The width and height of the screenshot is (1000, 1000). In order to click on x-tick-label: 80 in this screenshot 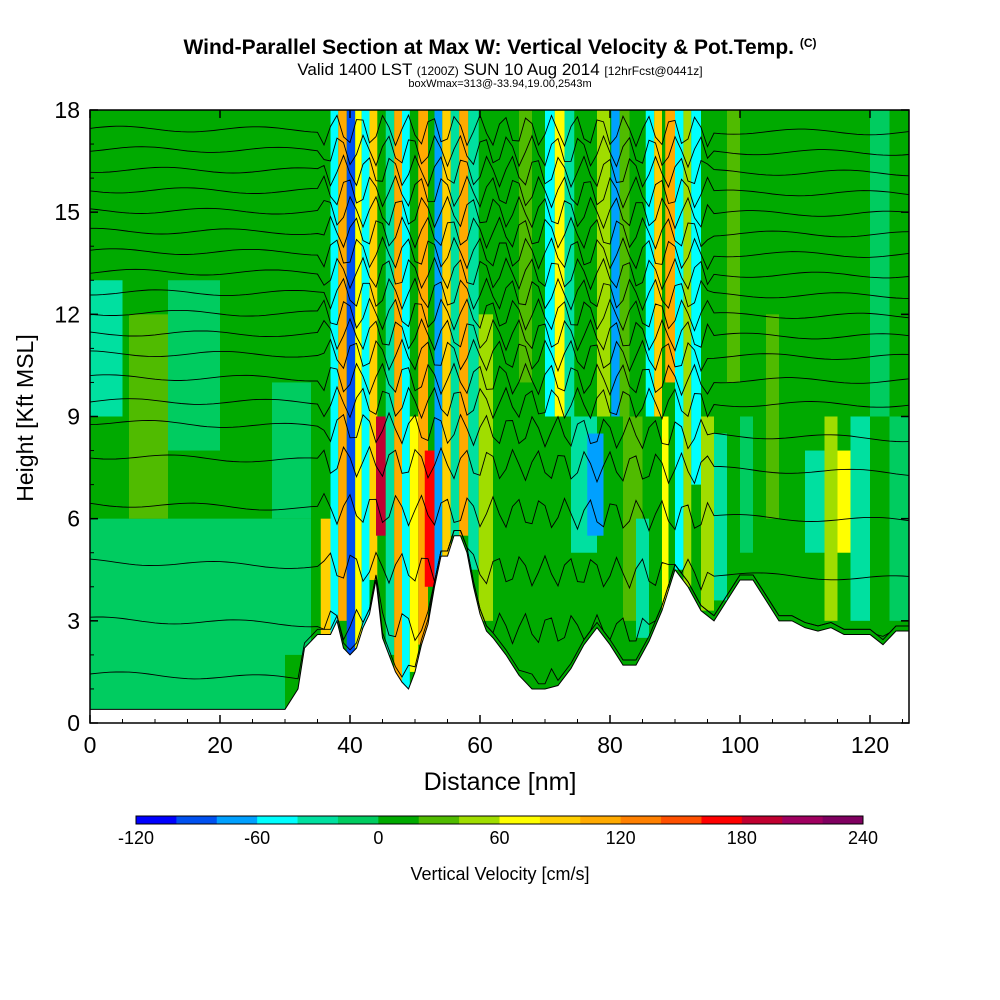, I will do `click(610, 745)`.